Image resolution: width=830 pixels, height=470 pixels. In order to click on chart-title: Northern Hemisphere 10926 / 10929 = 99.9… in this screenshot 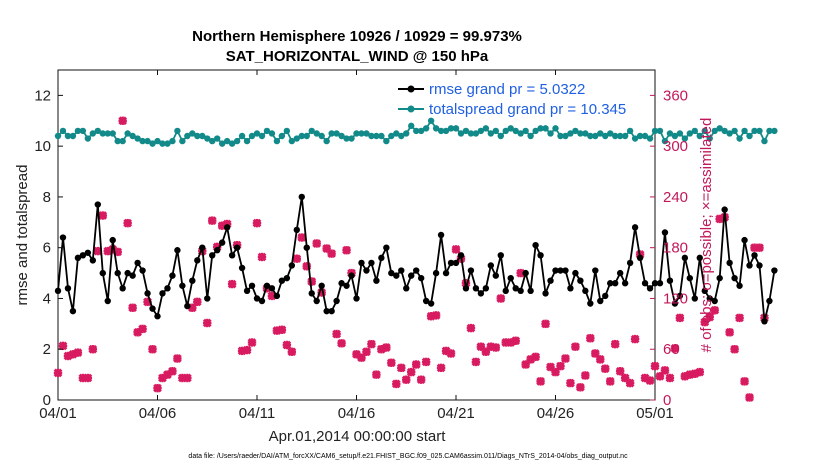, I will do `click(357, 36)`.